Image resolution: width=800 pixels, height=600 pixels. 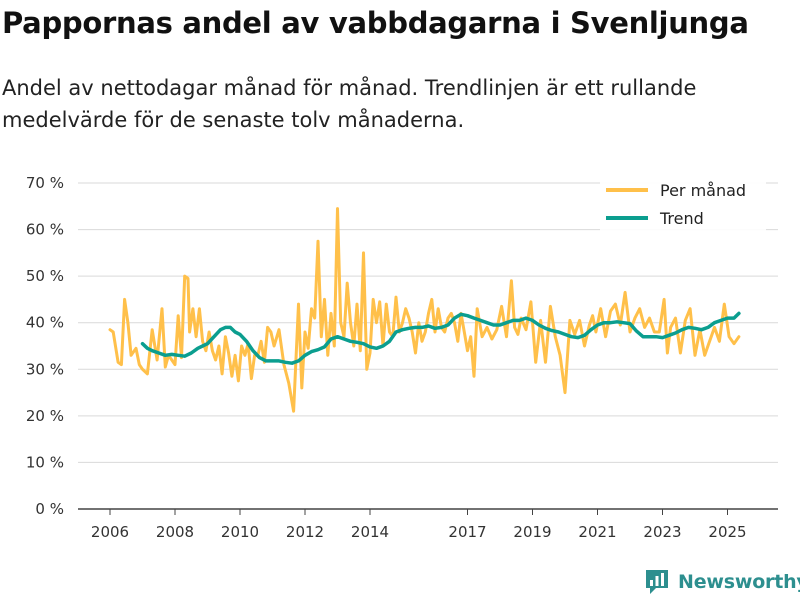 What do you see at coordinates (440, 338) in the screenshot?
I see `series-line-trend` at bounding box center [440, 338].